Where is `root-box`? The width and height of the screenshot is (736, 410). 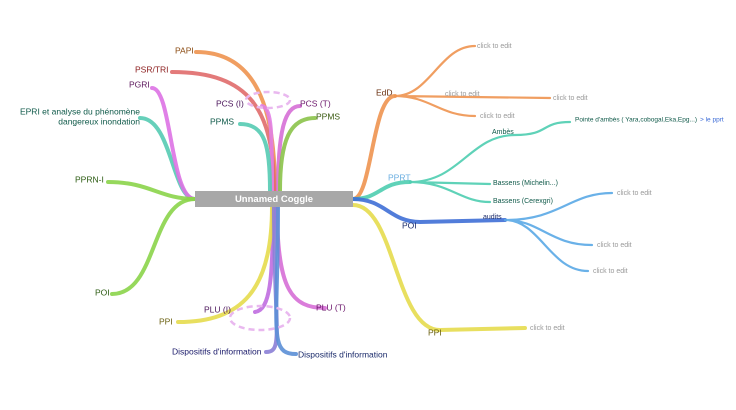 root-box is located at coordinates (274, 199).